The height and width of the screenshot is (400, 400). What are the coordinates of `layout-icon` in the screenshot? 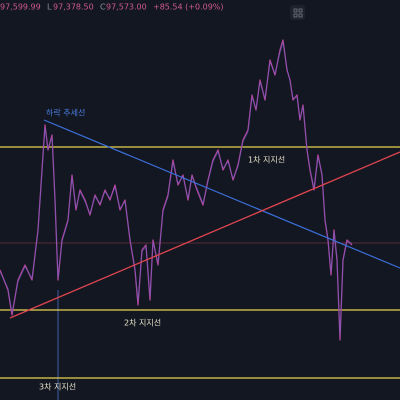 It's located at (297, 12).